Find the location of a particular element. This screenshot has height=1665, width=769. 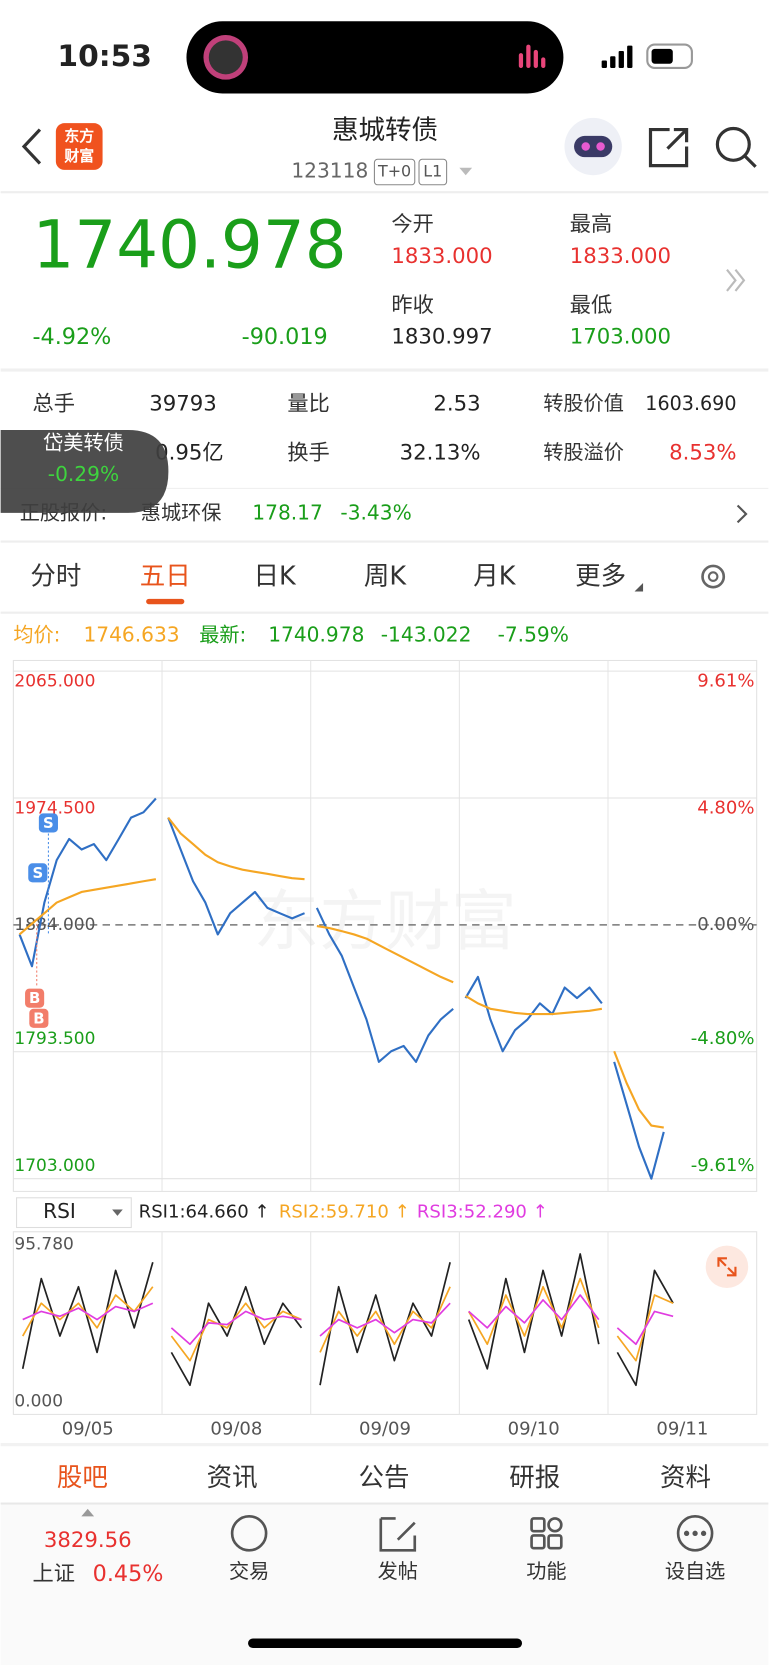

indicator-select is located at coordinates (74, 1213).